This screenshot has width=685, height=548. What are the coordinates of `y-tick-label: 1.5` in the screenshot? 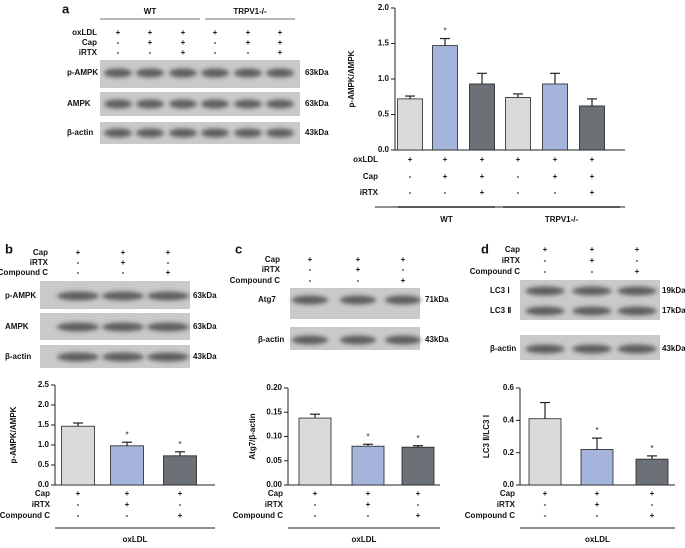 It's located at (384, 43).